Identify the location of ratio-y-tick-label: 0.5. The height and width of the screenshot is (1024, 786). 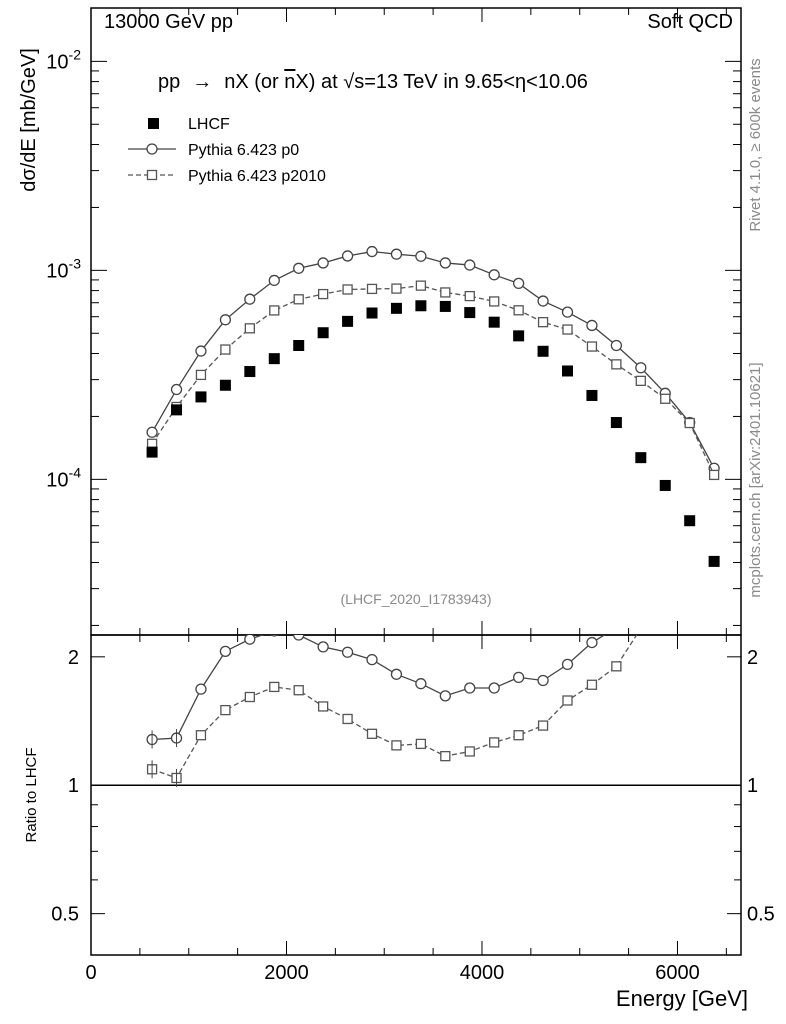
(65, 915).